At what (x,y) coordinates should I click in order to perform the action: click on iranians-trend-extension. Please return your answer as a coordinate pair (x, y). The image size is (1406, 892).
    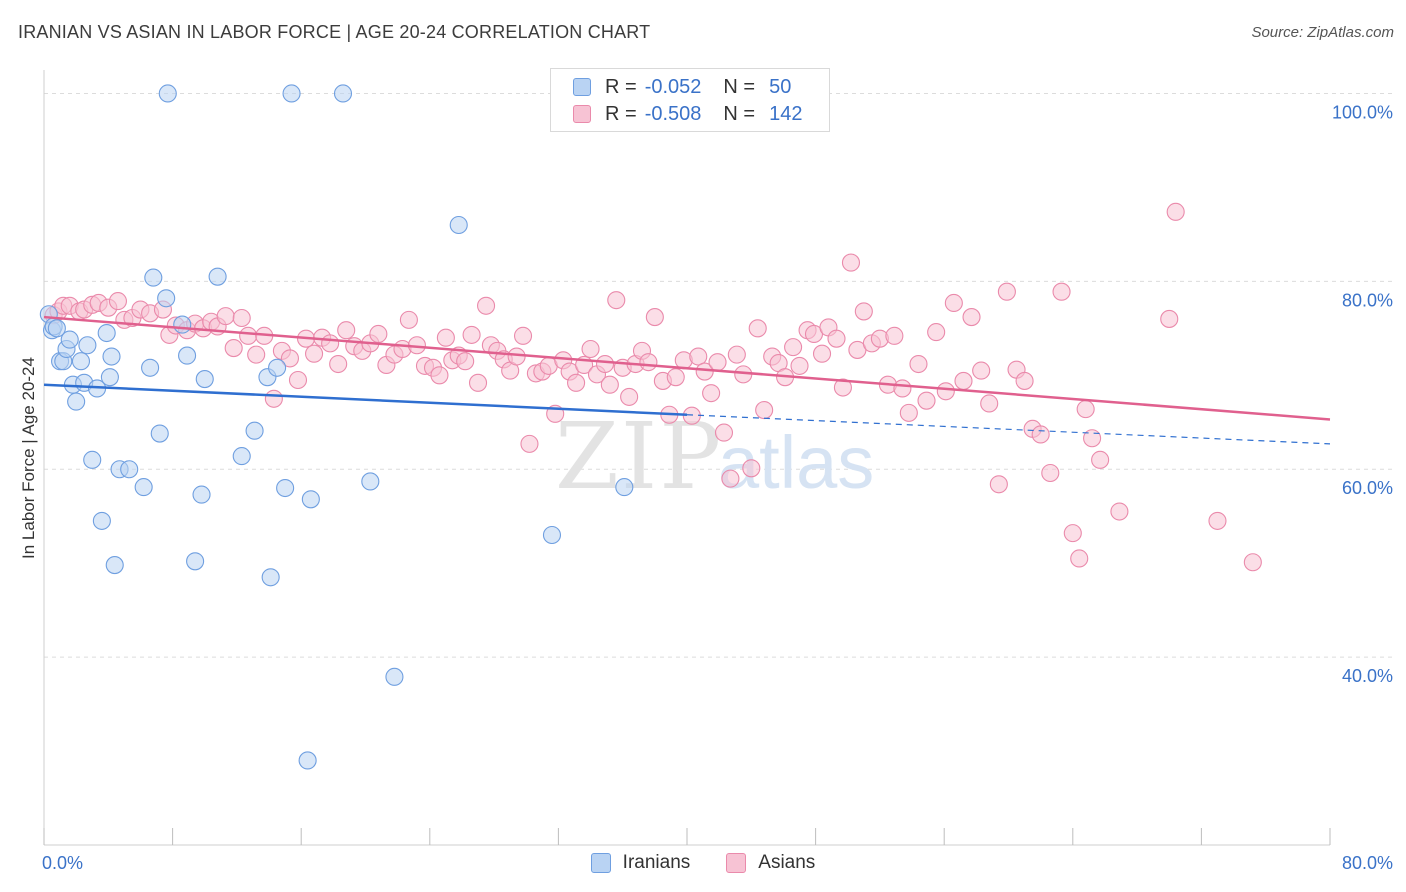
    Looking at the image, I should click on (1008, 429).